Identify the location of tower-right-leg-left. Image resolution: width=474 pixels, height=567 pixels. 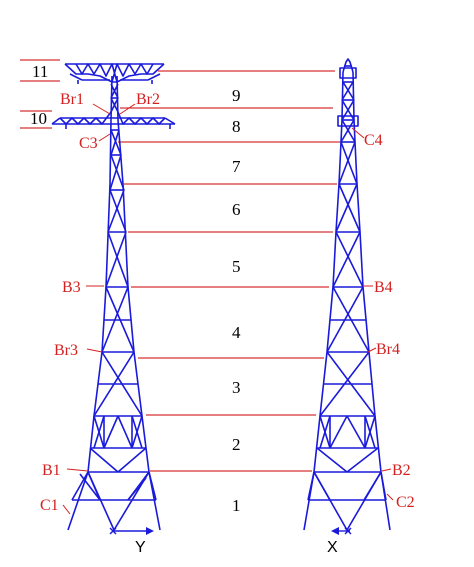
(323, 301).